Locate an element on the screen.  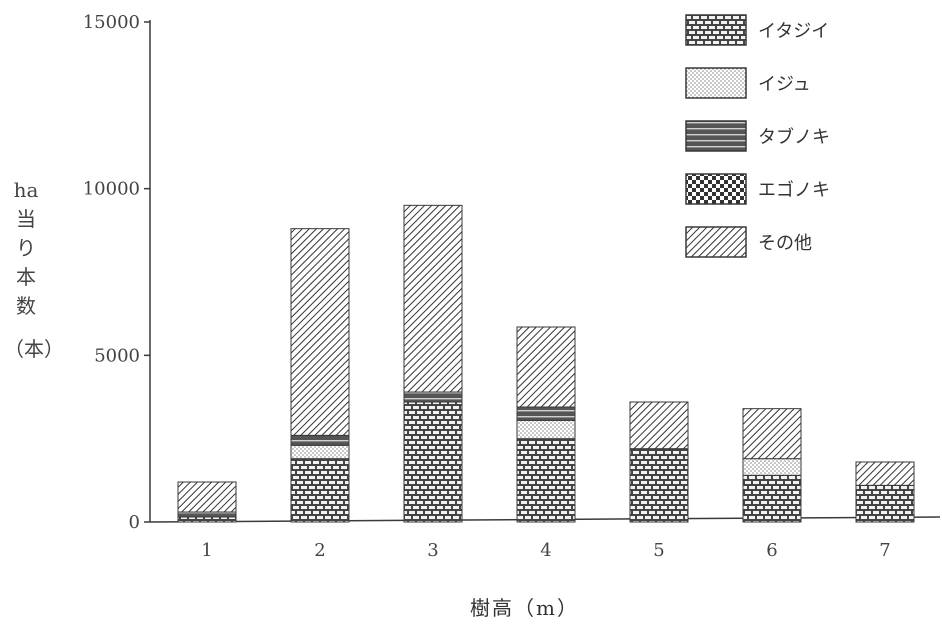
x-tick-label: 2 is located at coordinates (319, 550).